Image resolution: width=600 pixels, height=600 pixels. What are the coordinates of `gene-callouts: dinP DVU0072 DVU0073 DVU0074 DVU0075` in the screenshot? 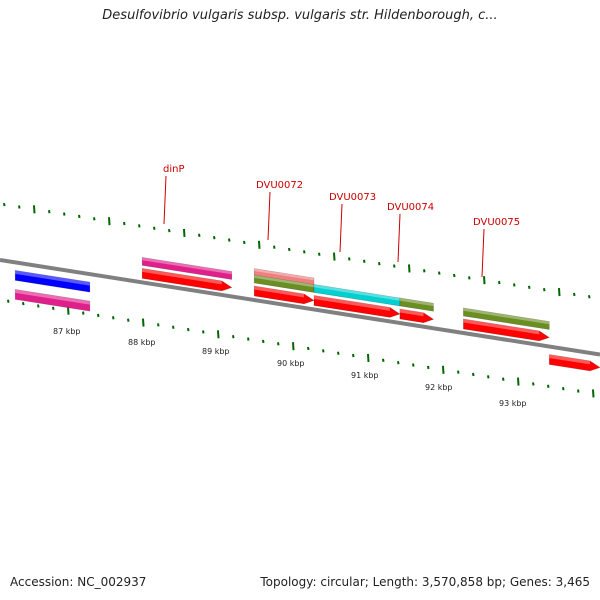 It's located at (341, 221).